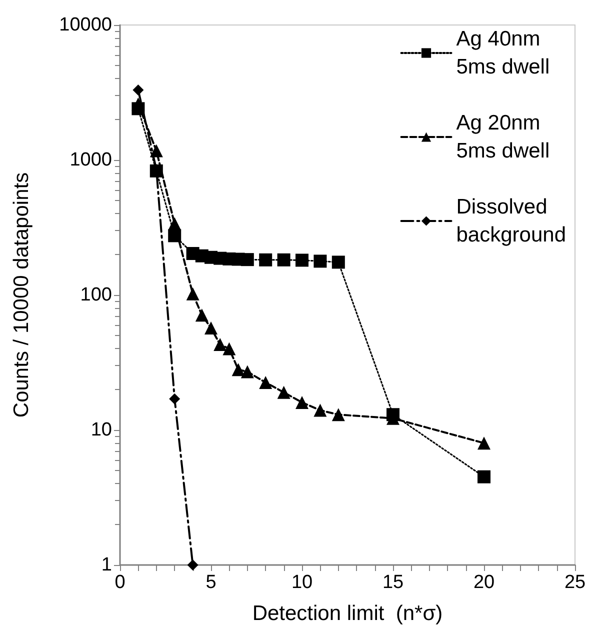 The width and height of the screenshot is (591, 639). I want to click on x-tick-label: 5, so click(211, 582).